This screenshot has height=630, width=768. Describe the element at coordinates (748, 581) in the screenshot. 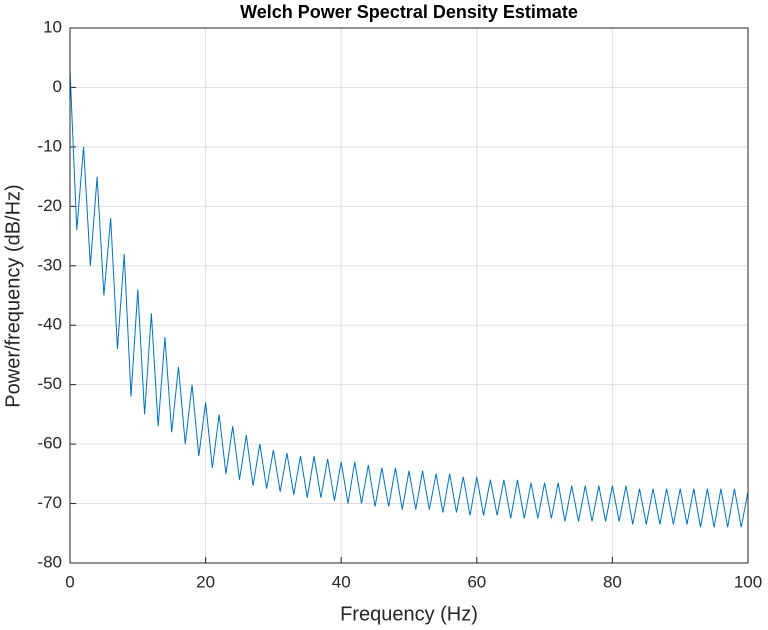

I see `x-tick-label: 100` at that location.